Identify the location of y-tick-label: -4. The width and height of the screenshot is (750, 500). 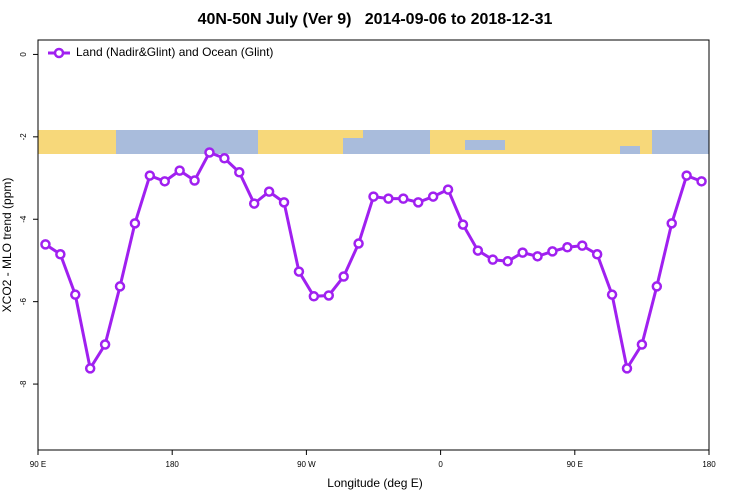
(23, 219).